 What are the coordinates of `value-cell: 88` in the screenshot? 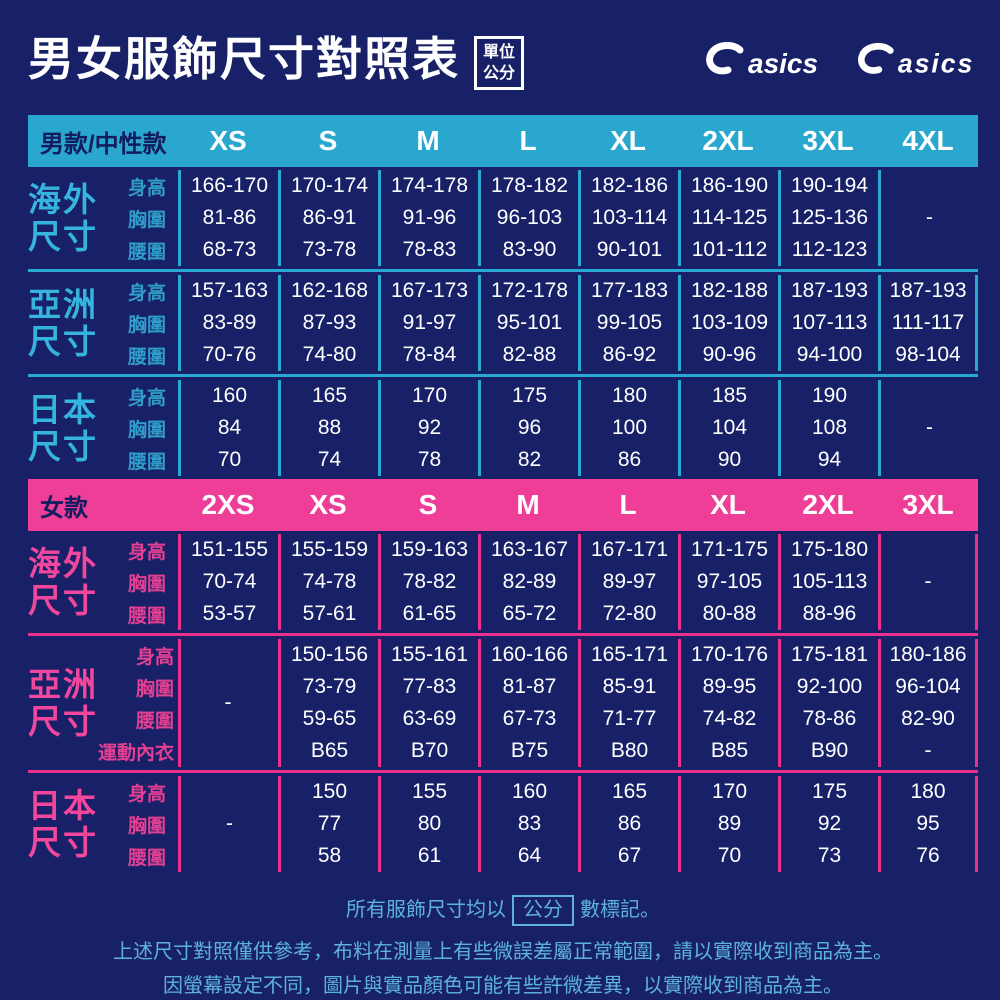 It's located at (328, 428).